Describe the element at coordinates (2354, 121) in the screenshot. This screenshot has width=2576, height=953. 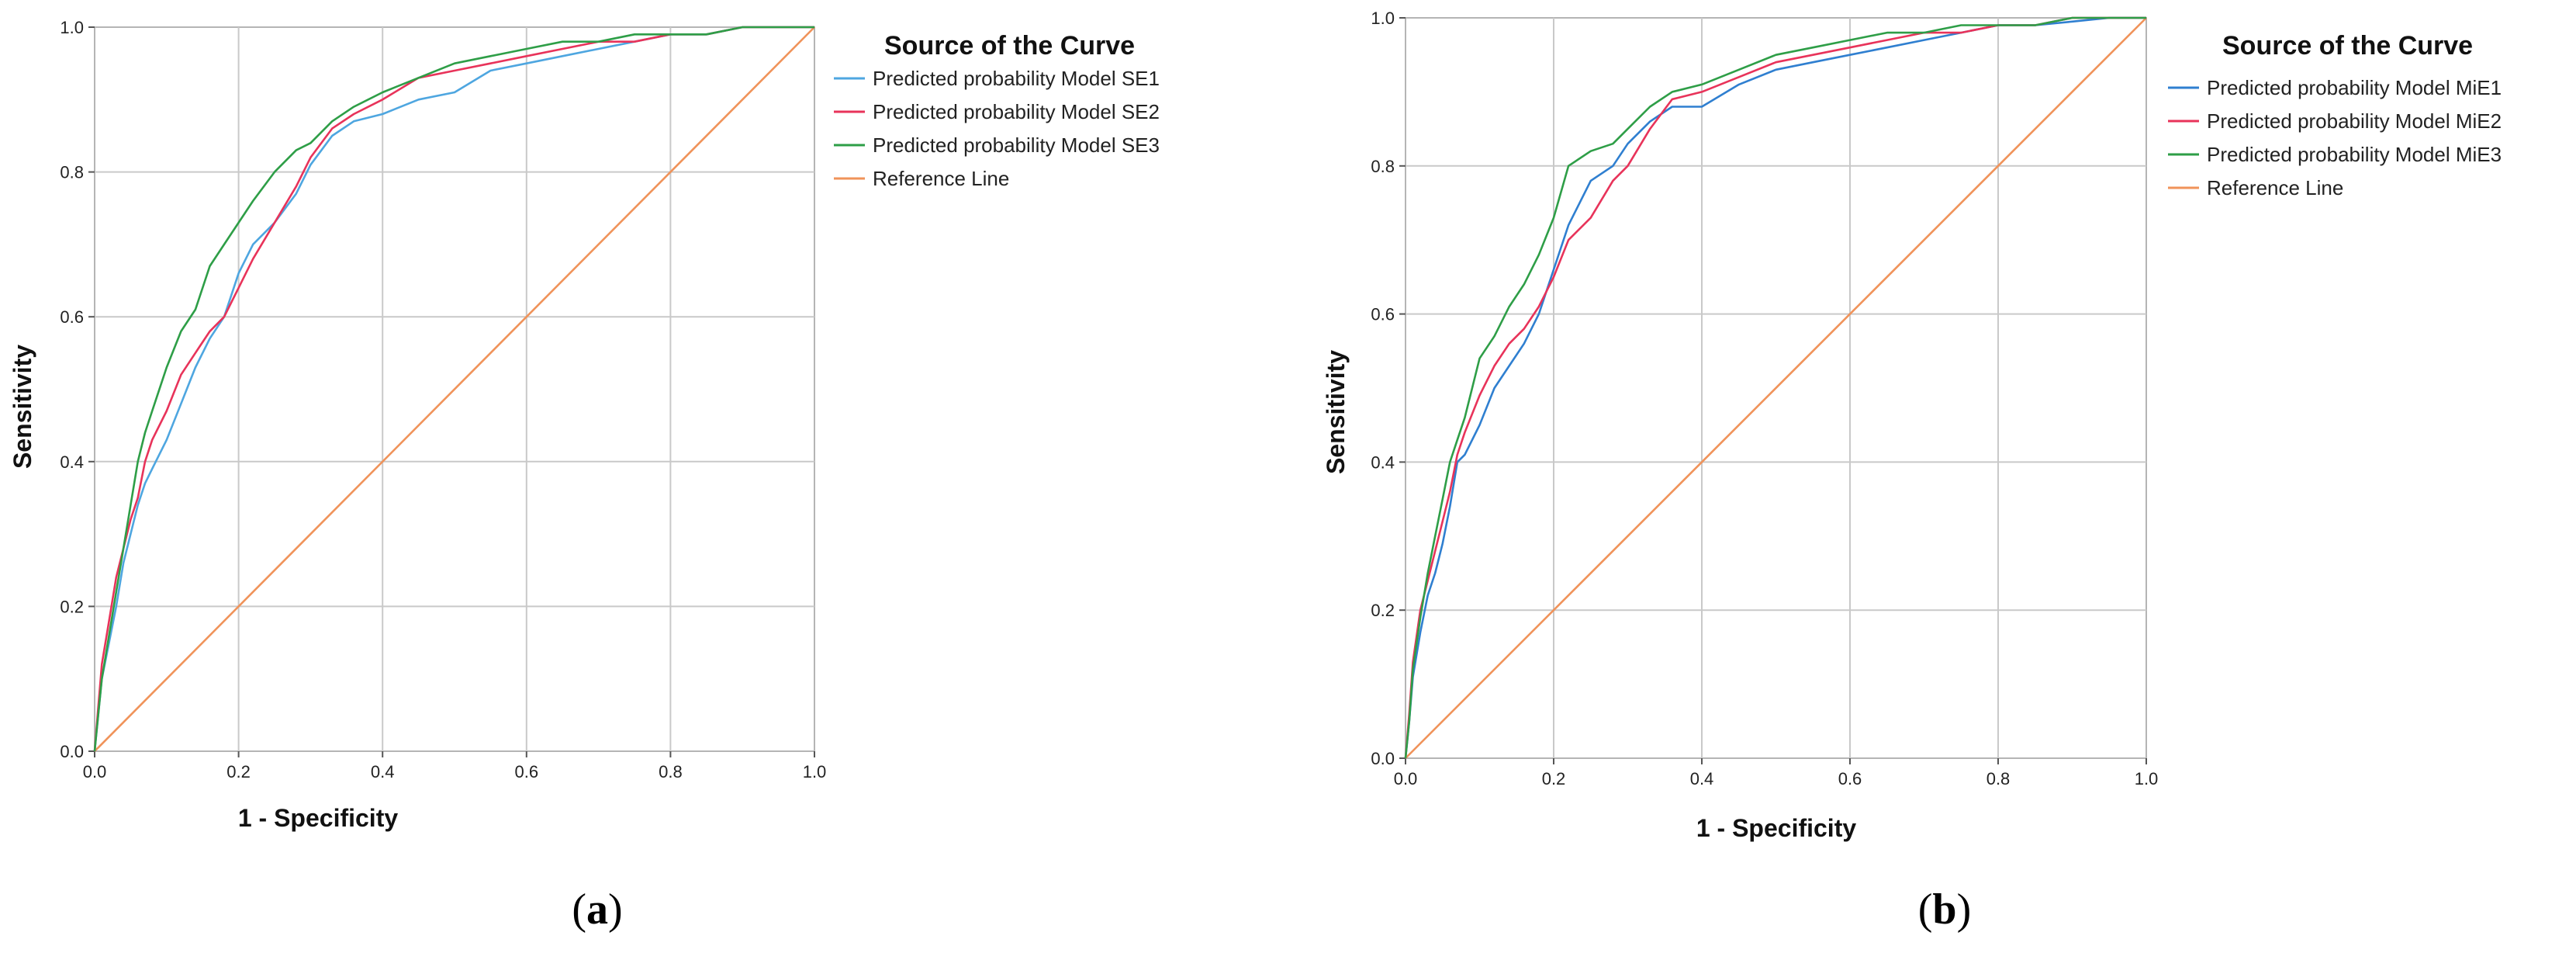
I see `panel-b-legend-label-predicted-probability-model-mie2: Predicted probability Model MiE2` at that location.